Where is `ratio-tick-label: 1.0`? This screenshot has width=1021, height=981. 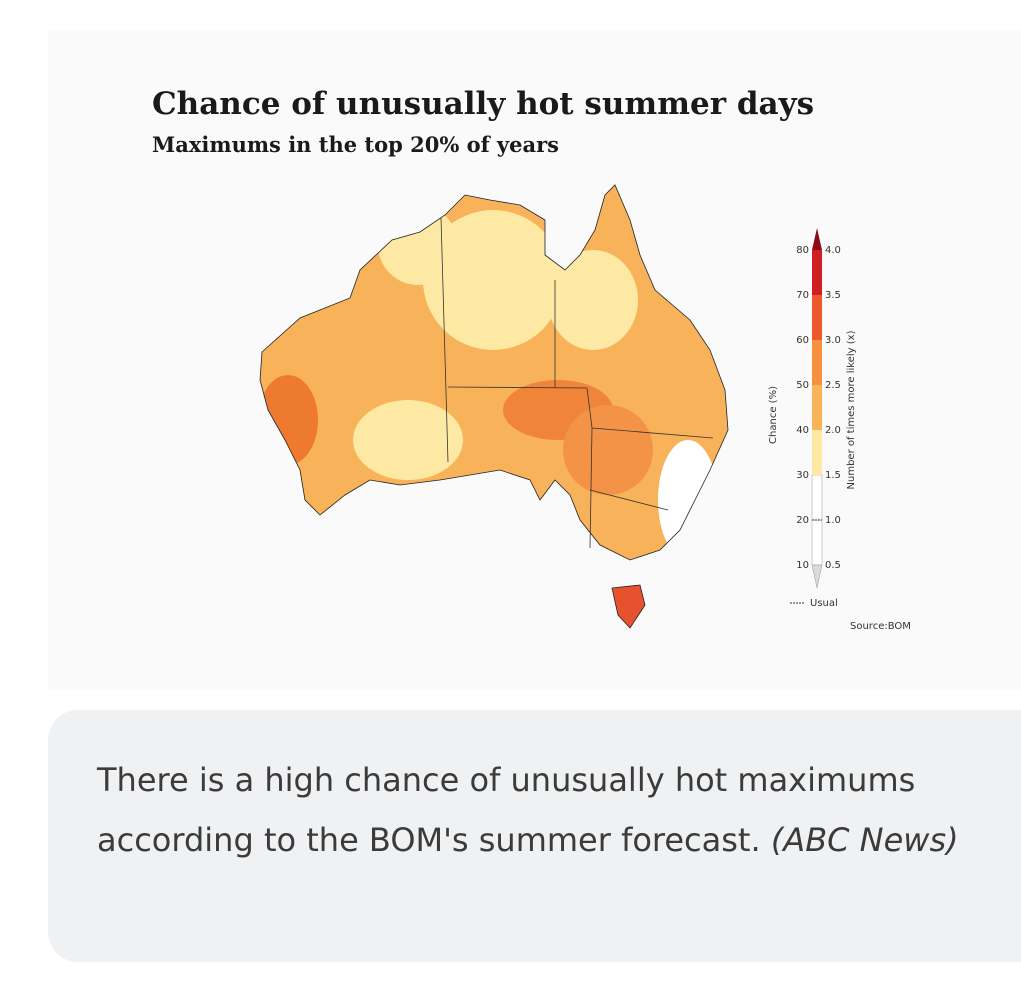 ratio-tick-label: 1.0 is located at coordinates (833, 520).